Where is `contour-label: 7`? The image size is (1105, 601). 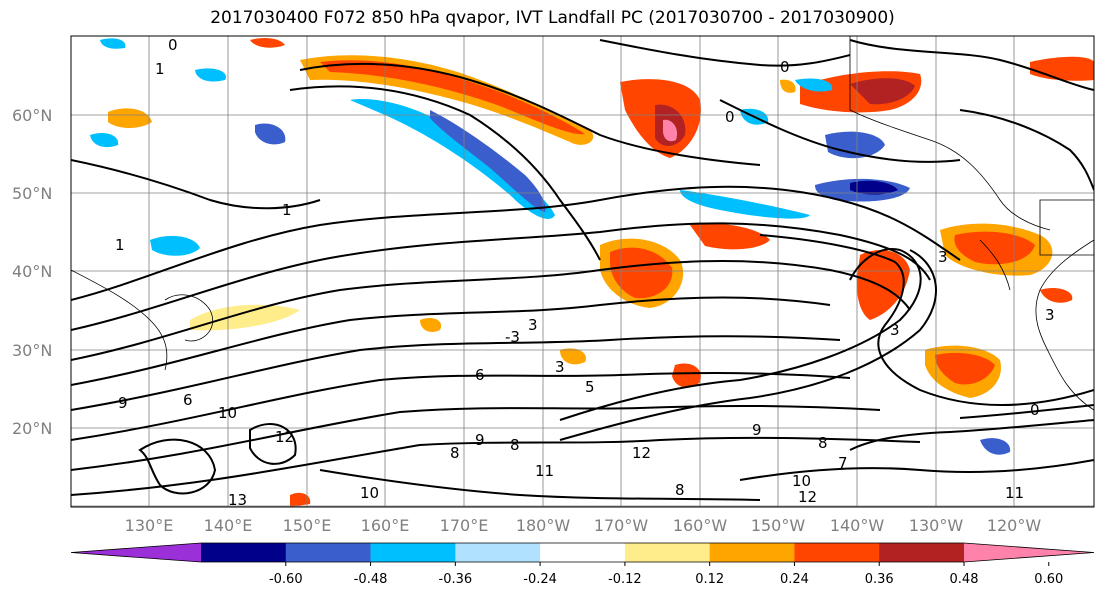
contour-label: 7 is located at coordinates (843, 463).